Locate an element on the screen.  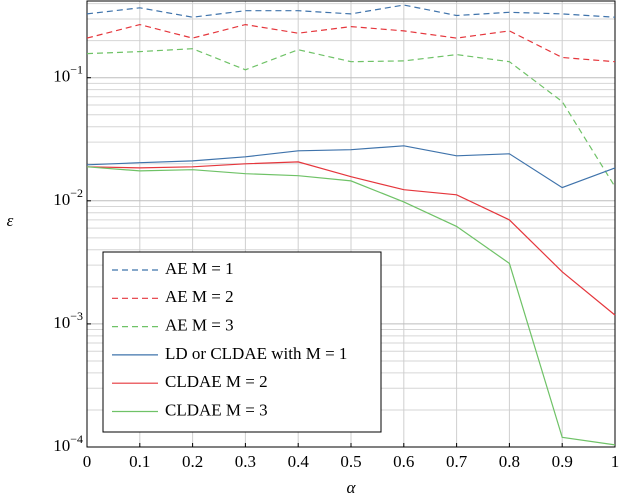
x-tick-label: 0.3 is located at coordinates (245, 461).